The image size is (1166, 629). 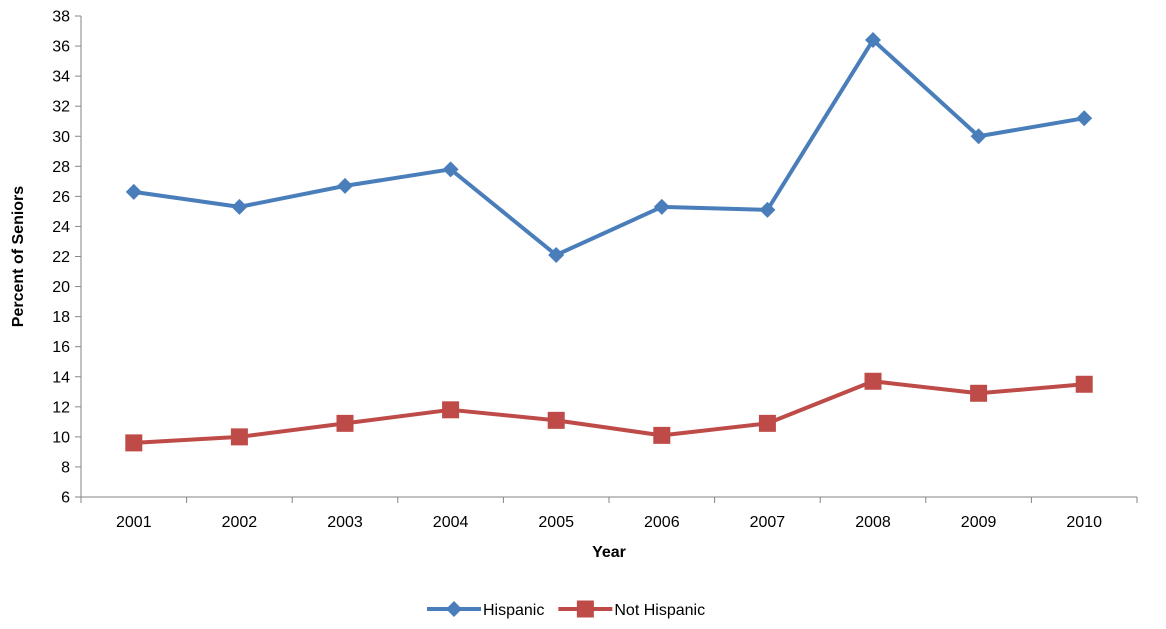 I want to click on x-tick-label: 2002, so click(x=240, y=522).